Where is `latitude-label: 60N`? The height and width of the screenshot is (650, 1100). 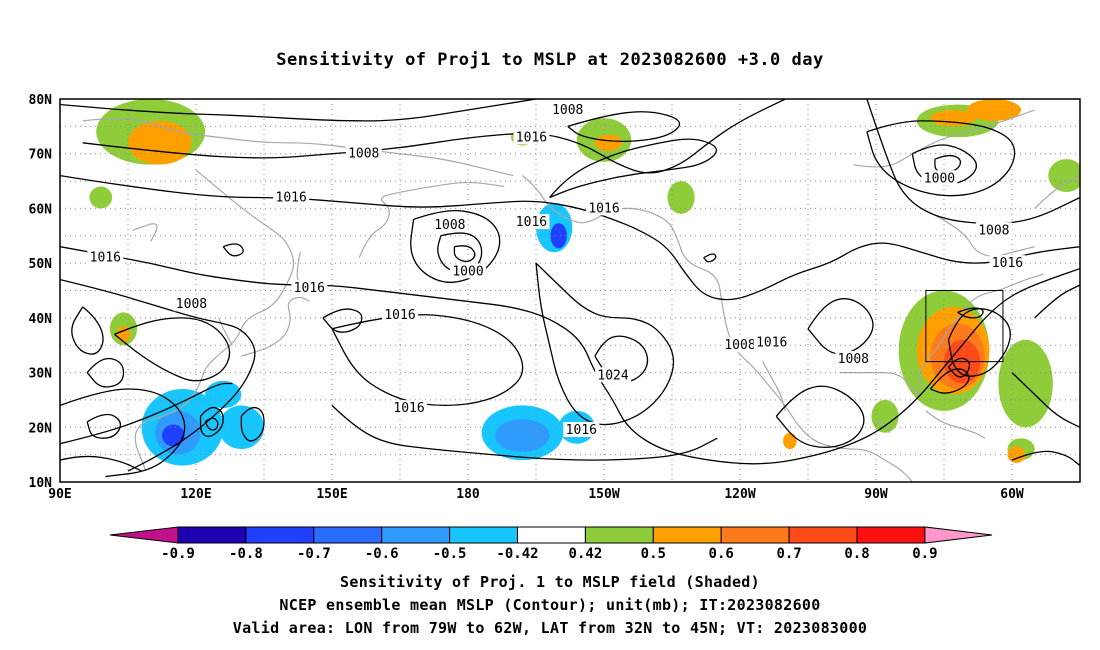 latitude-label: 60N is located at coordinates (41, 209).